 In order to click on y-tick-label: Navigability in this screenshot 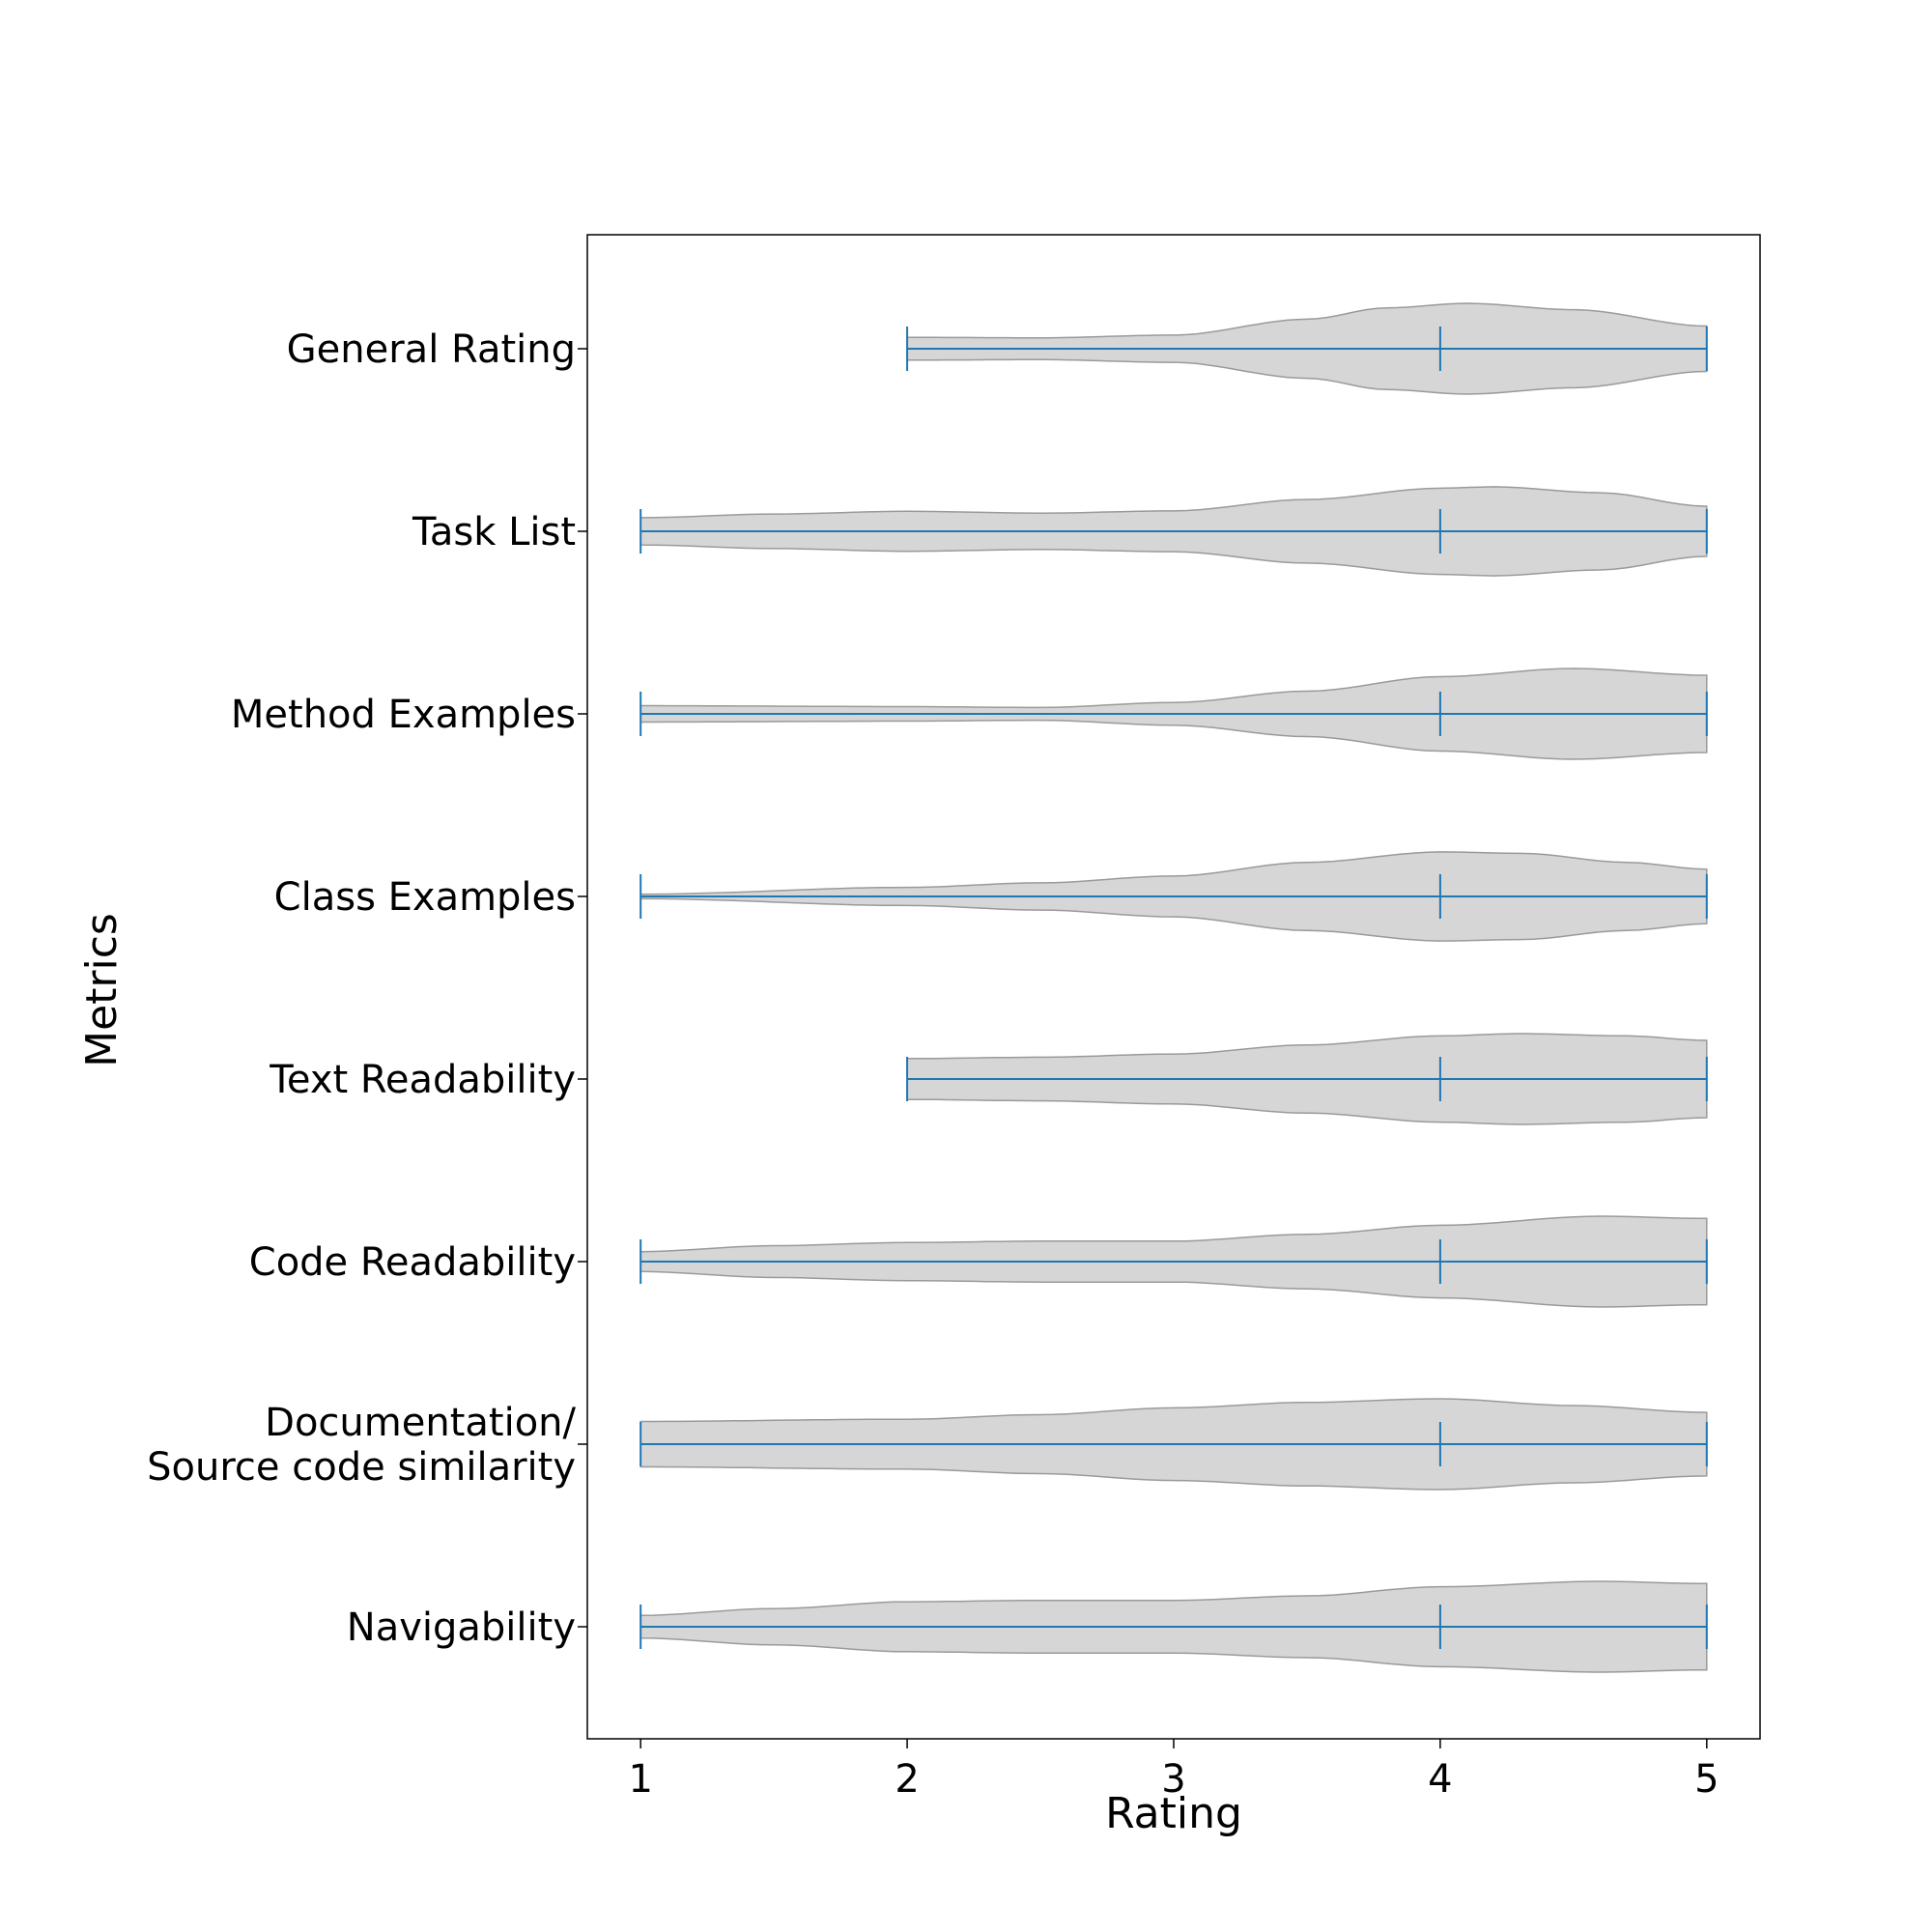, I will do `click(461, 1627)`.